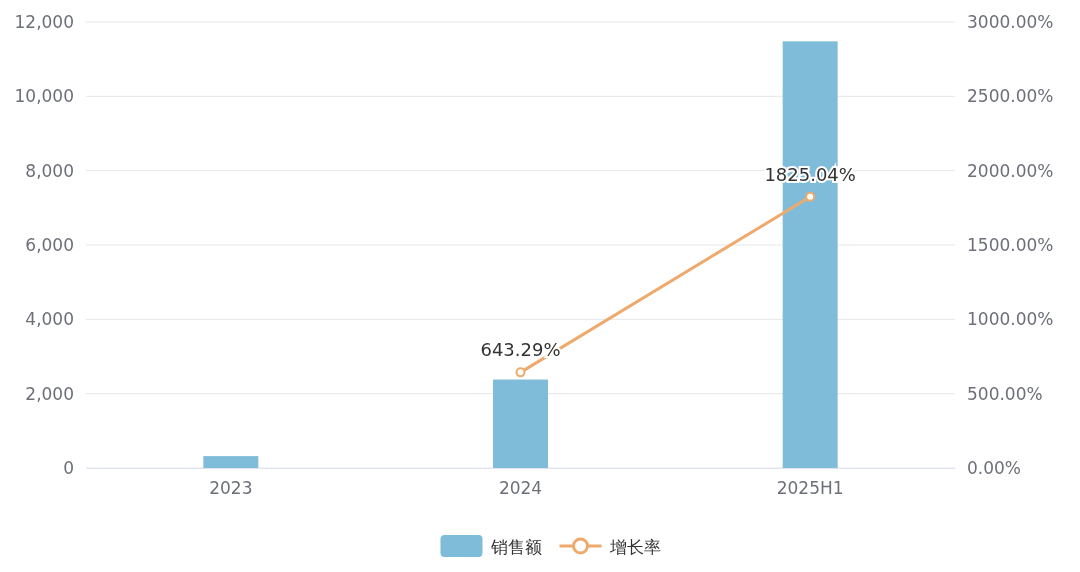 This screenshot has width=1080, height=572. I want to click on y-tick-label: 4,000, so click(49, 319).